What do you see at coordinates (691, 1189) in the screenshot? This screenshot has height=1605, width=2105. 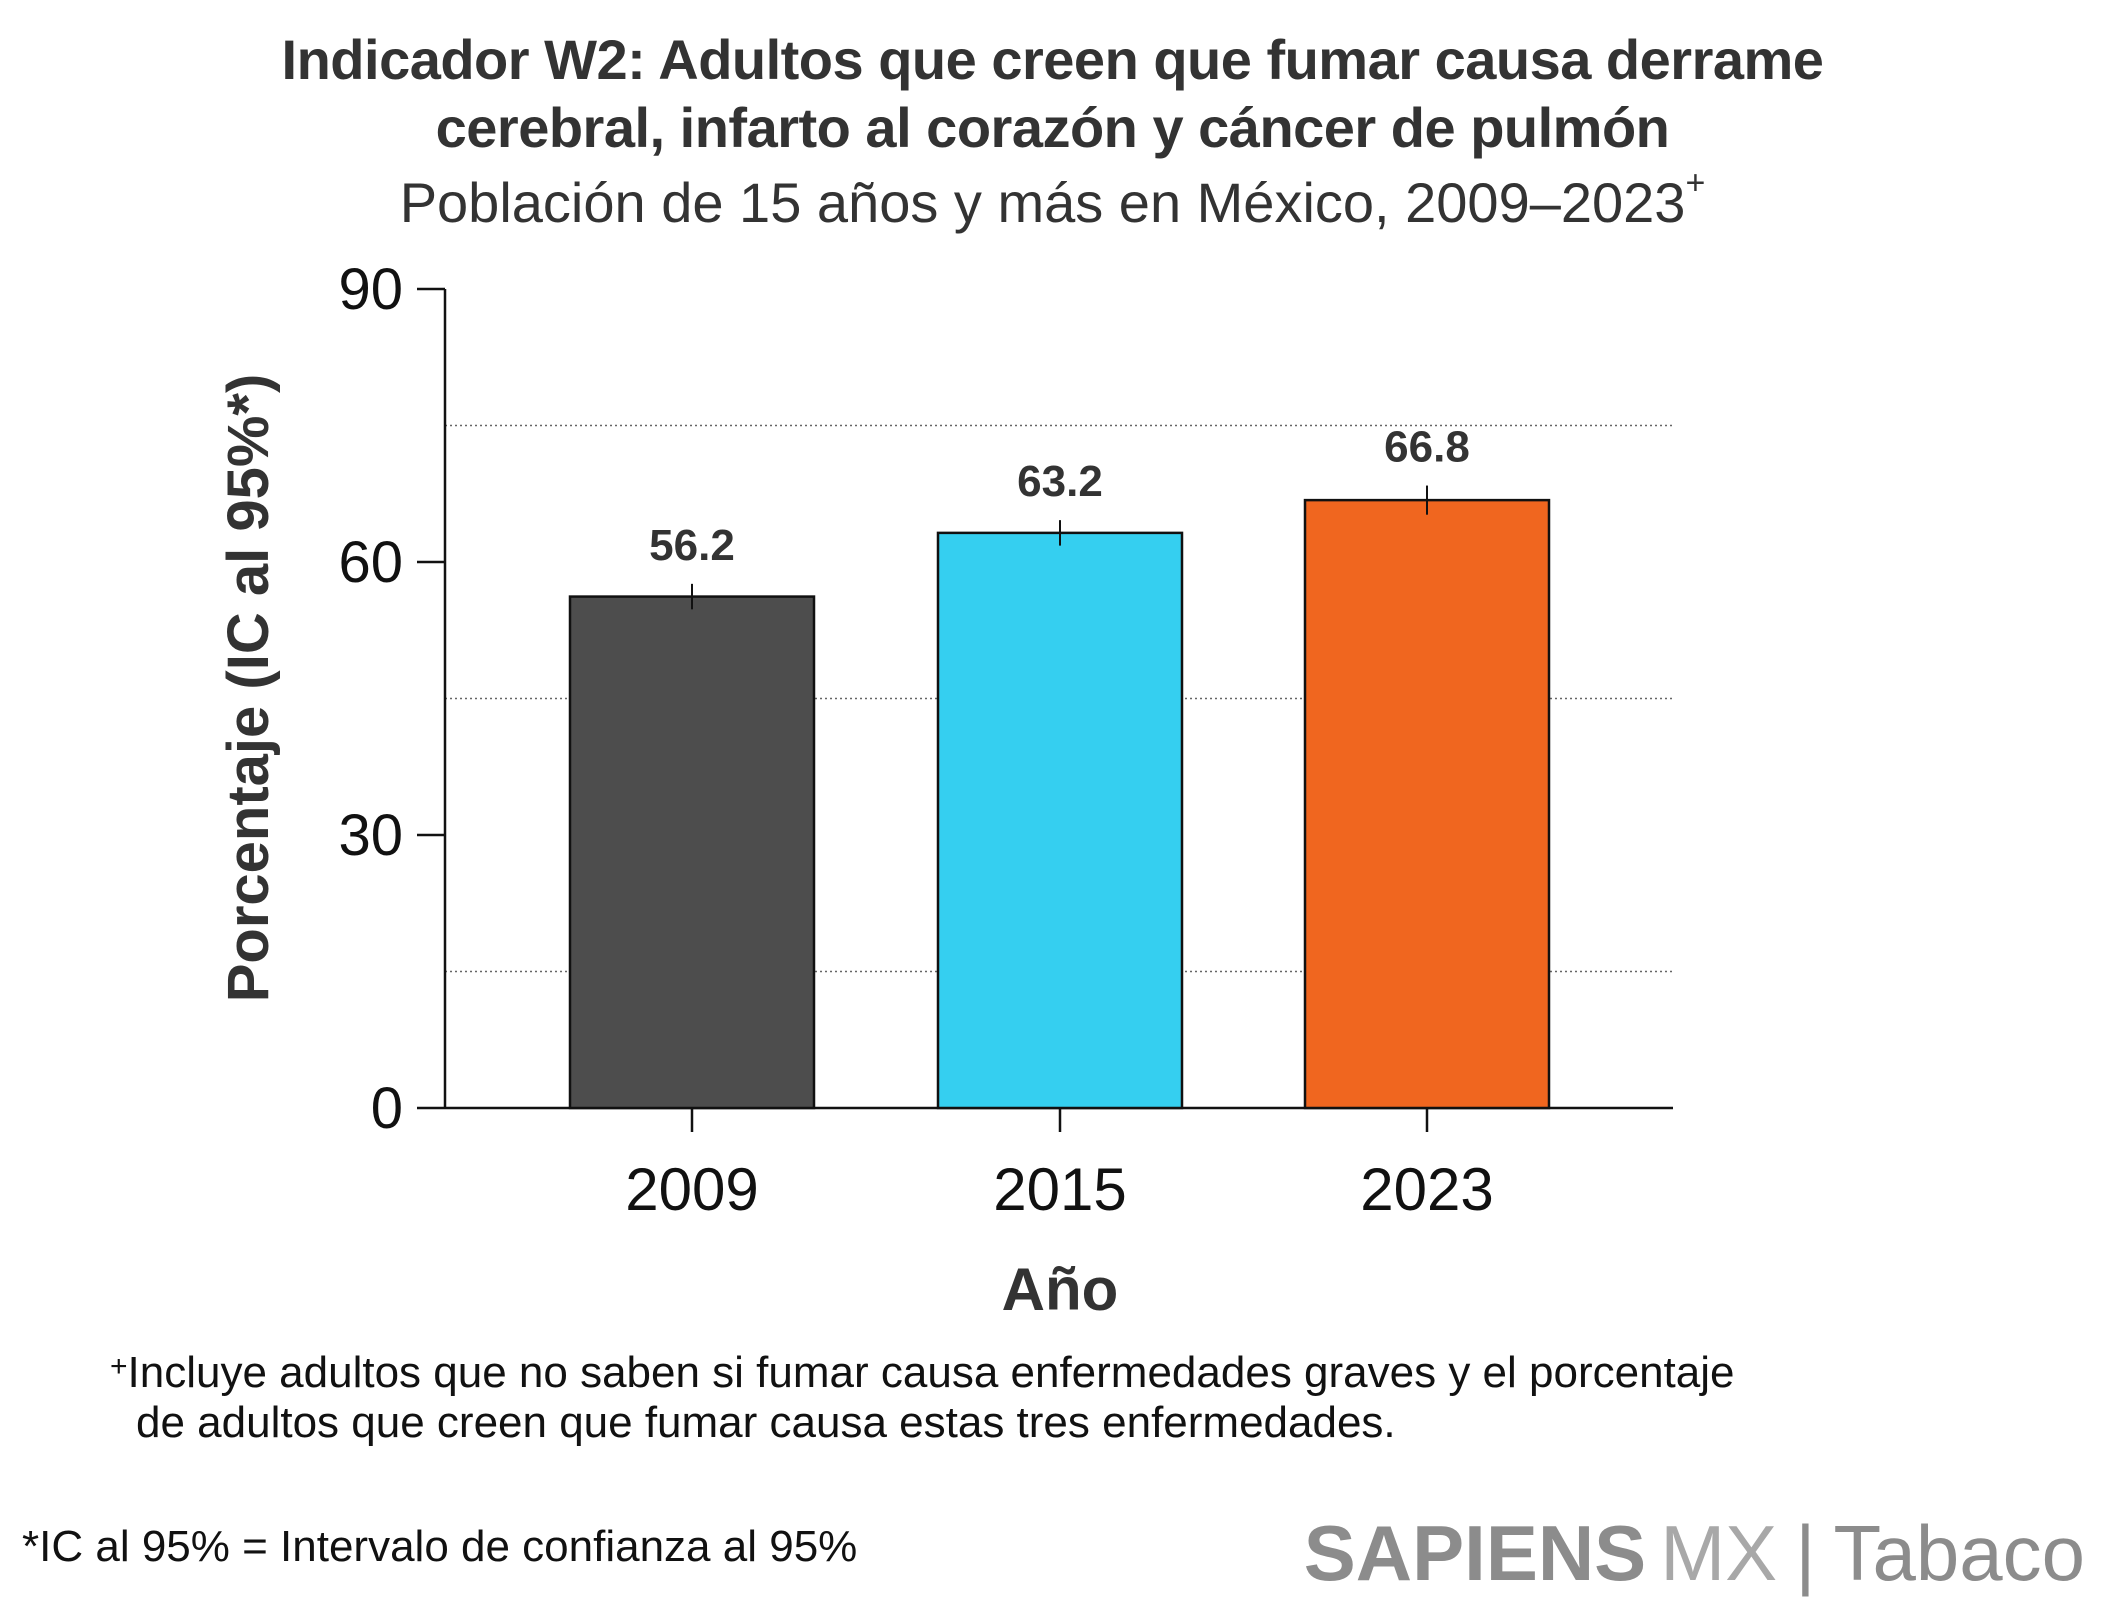 I see `x-tick-label-2009: 2009` at bounding box center [691, 1189].